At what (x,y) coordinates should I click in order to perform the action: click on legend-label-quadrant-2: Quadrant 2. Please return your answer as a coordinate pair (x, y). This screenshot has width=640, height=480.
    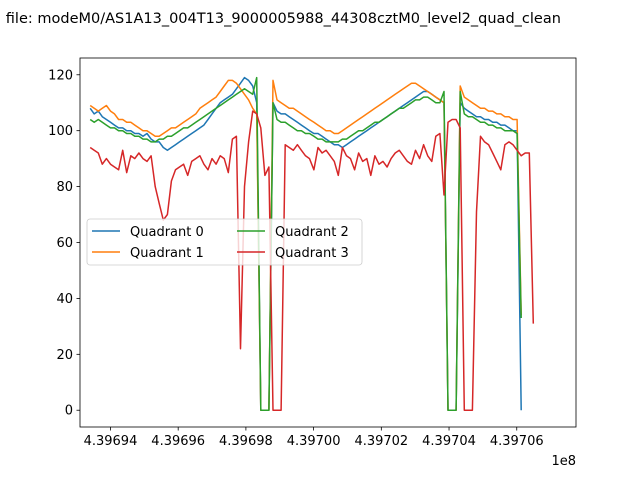
    Looking at the image, I should click on (312, 232).